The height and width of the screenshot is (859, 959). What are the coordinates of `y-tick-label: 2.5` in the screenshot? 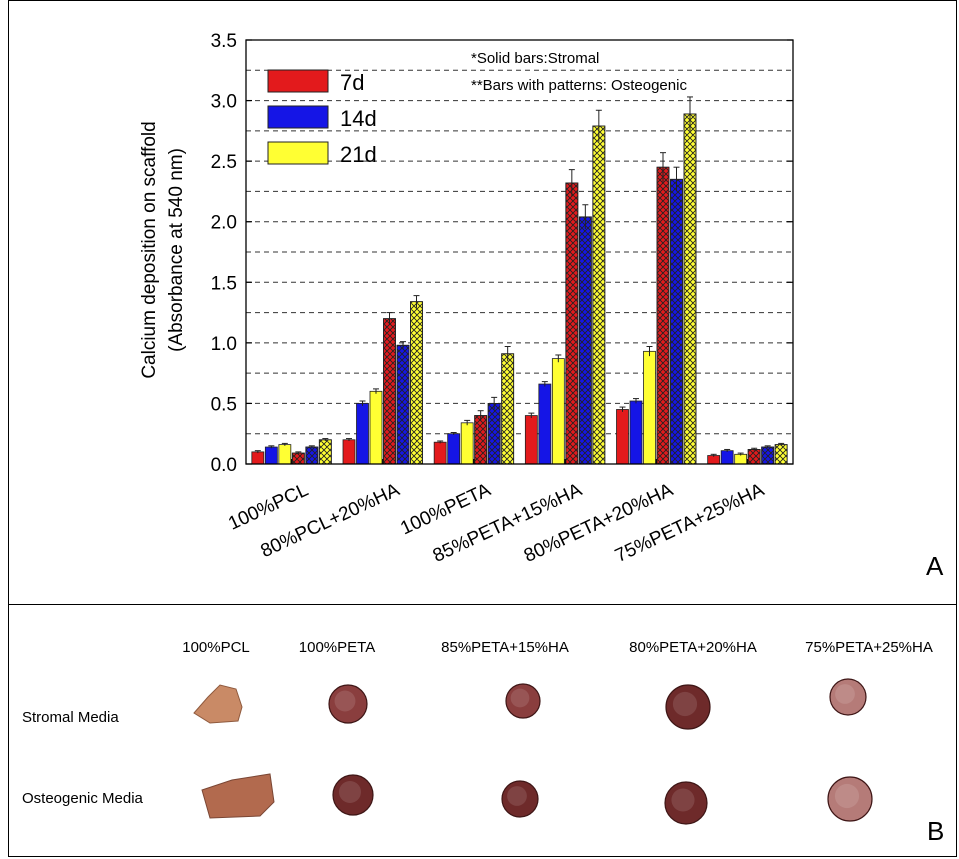 It's located at (224, 162).